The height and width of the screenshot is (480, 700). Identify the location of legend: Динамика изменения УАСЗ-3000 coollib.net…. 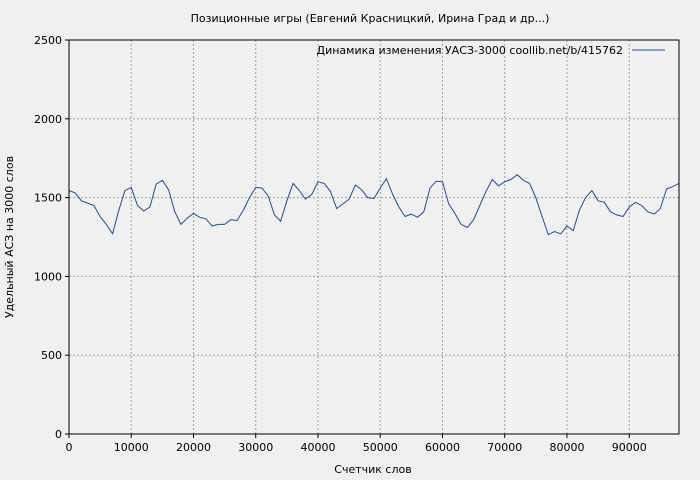
(491, 50).